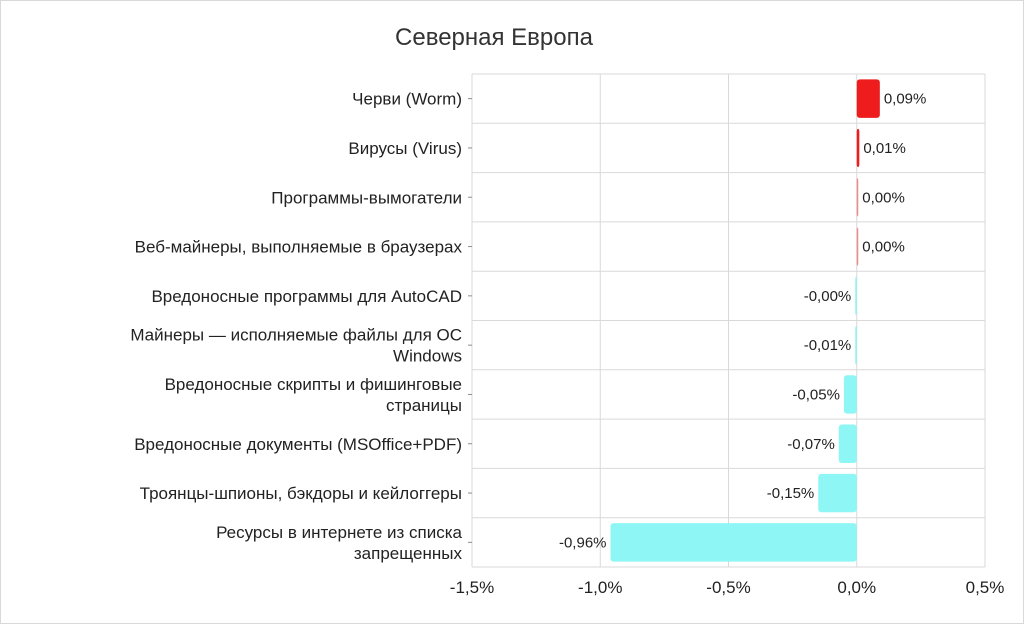 Image resolution: width=1024 pixels, height=624 pixels. What do you see at coordinates (985, 587) in the screenshot?
I see `x-tick-label: 0,5%` at bounding box center [985, 587].